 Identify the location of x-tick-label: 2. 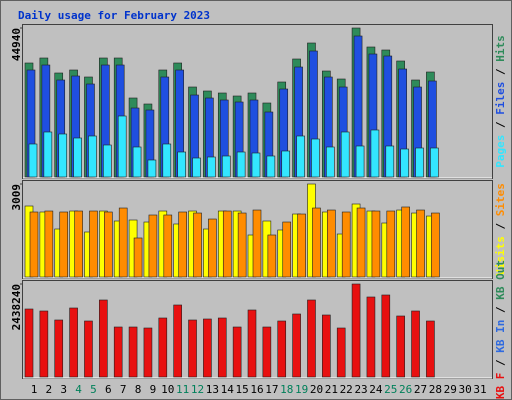
(49, 389).